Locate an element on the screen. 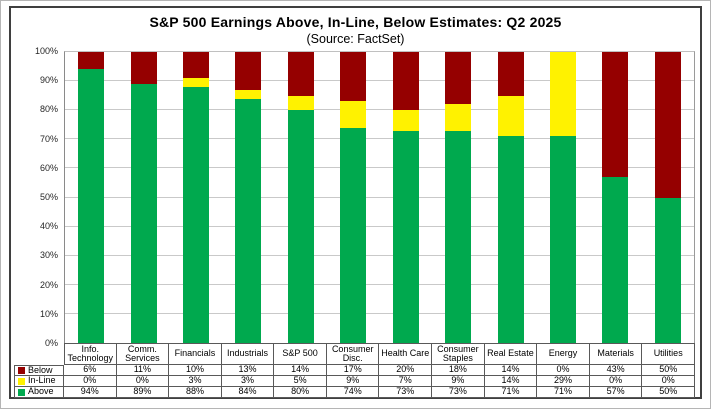 This screenshot has width=711, height=409. category-header: Info. Technology is located at coordinates (90, 354).